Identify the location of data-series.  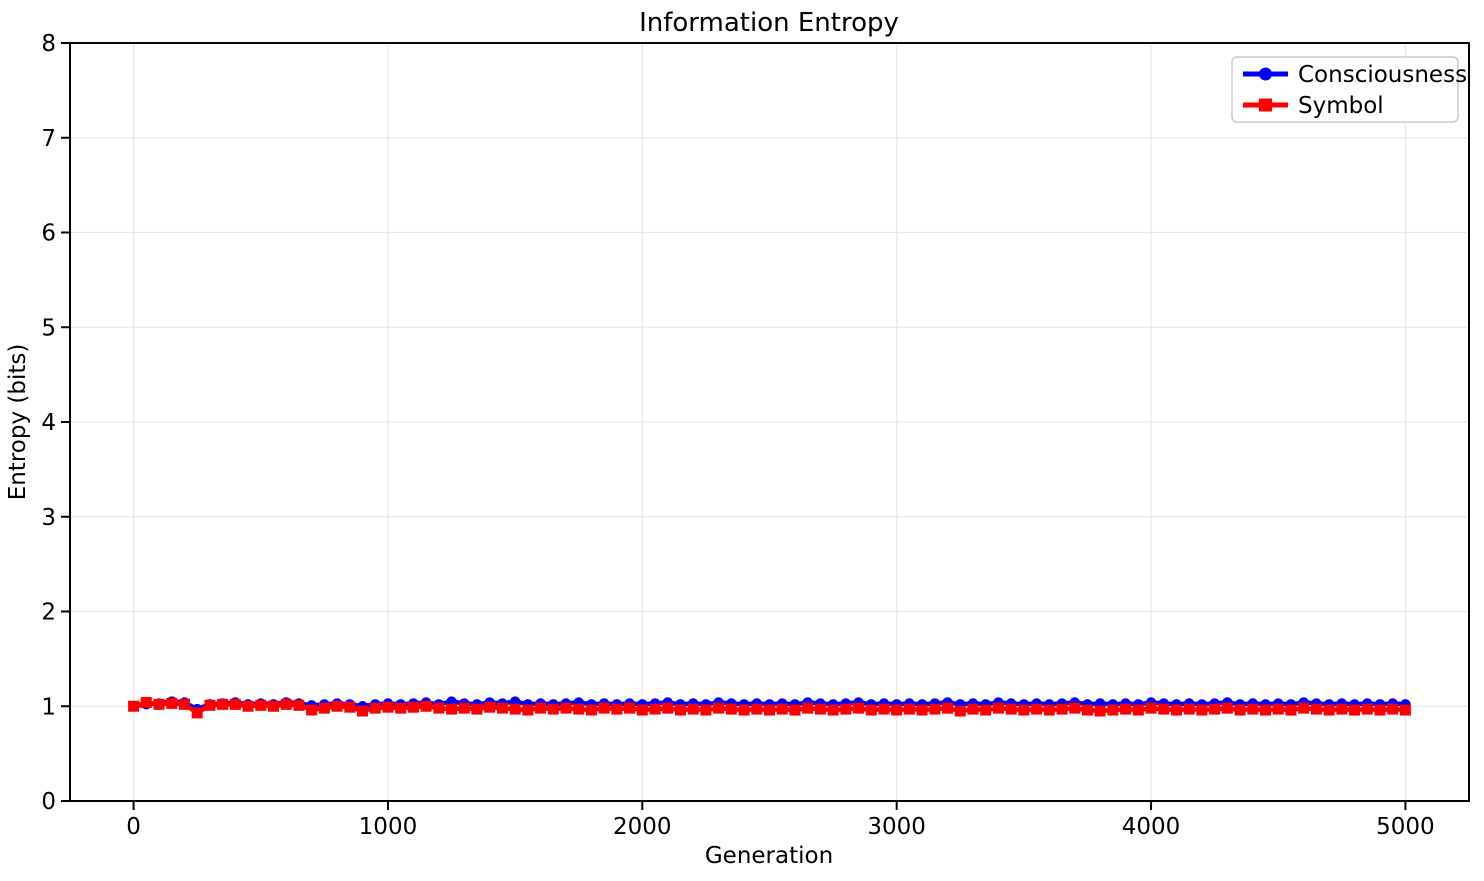
(769, 707).